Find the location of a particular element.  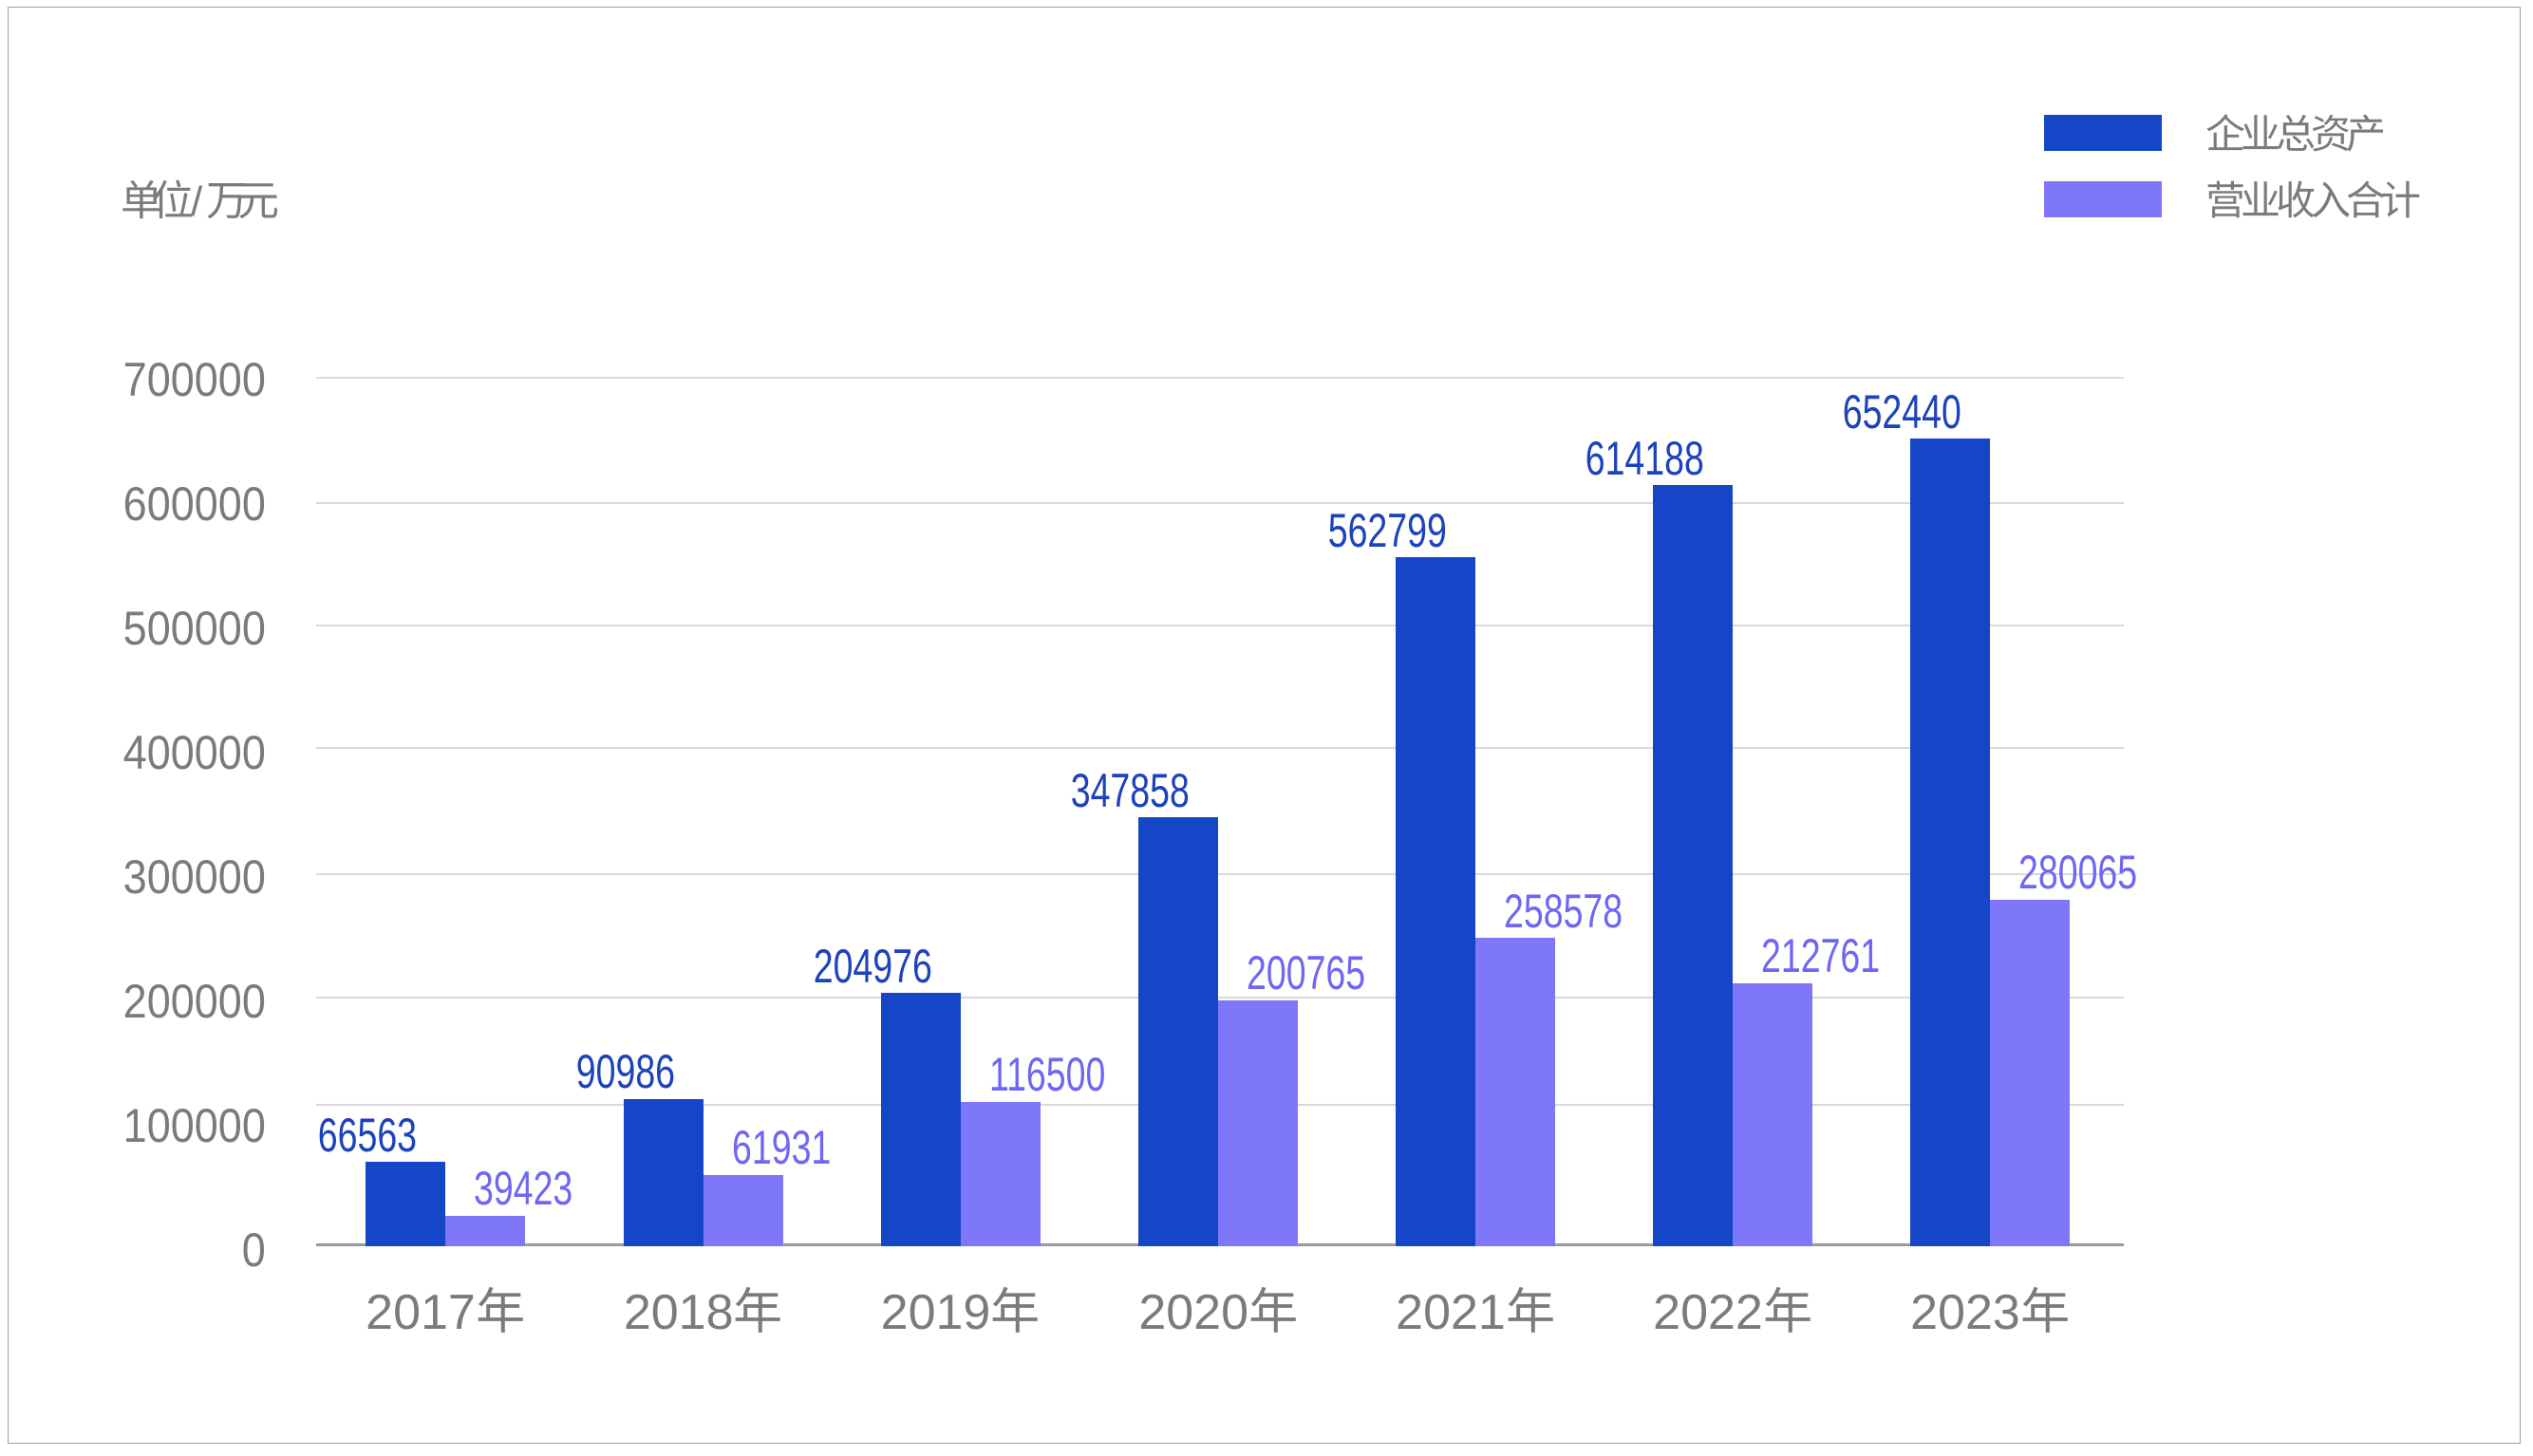

bar-total-assets-2021 is located at coordinates (1436, 901).